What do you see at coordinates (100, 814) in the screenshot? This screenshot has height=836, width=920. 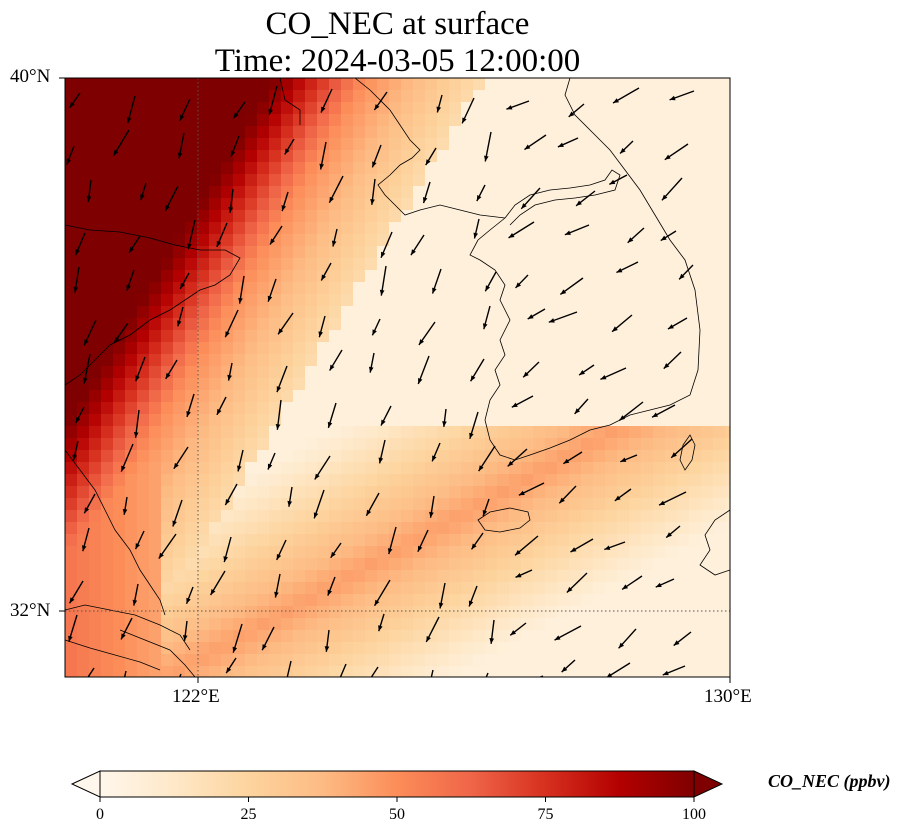 I see `colorbar-tick-label: 0` at bounding box center [100, 814].